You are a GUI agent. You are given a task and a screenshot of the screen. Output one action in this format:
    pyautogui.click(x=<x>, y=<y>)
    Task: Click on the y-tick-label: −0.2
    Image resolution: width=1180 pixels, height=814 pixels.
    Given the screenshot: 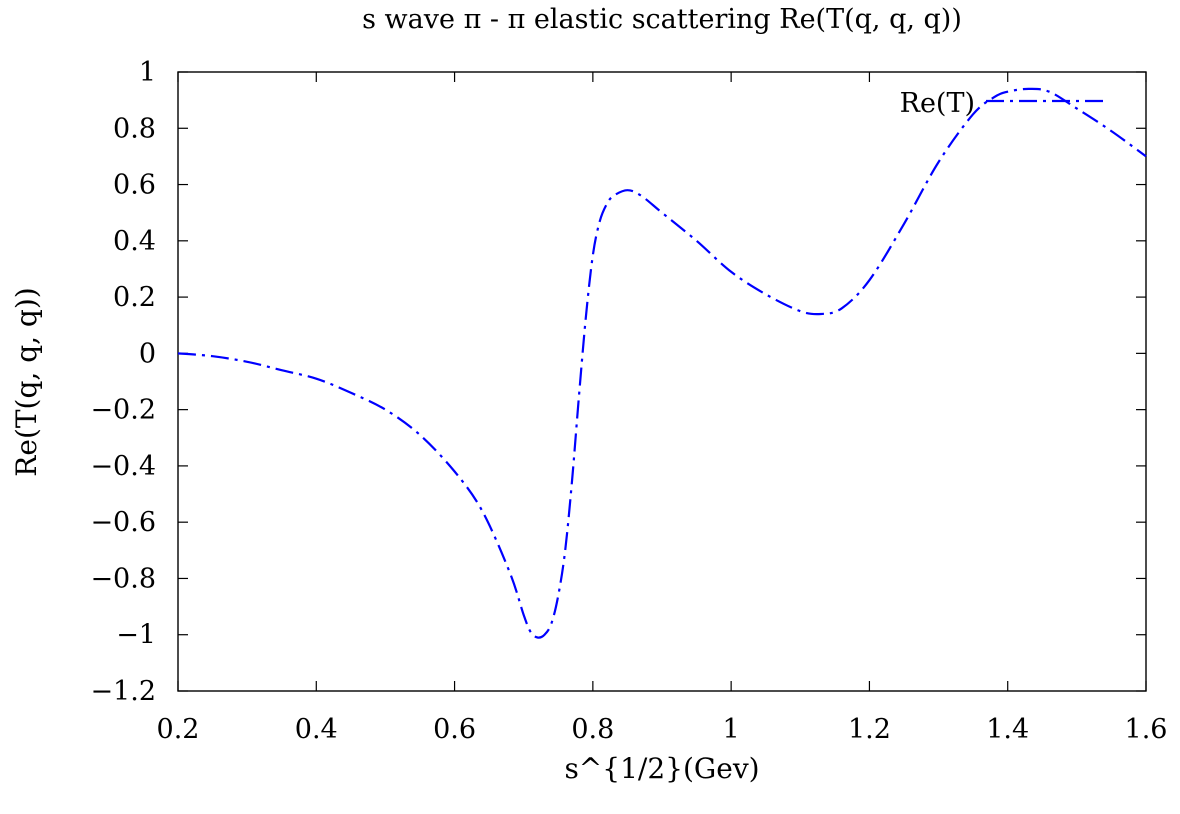 What is the action you would take?
    pyautogui.click(x=123, y=410)
    